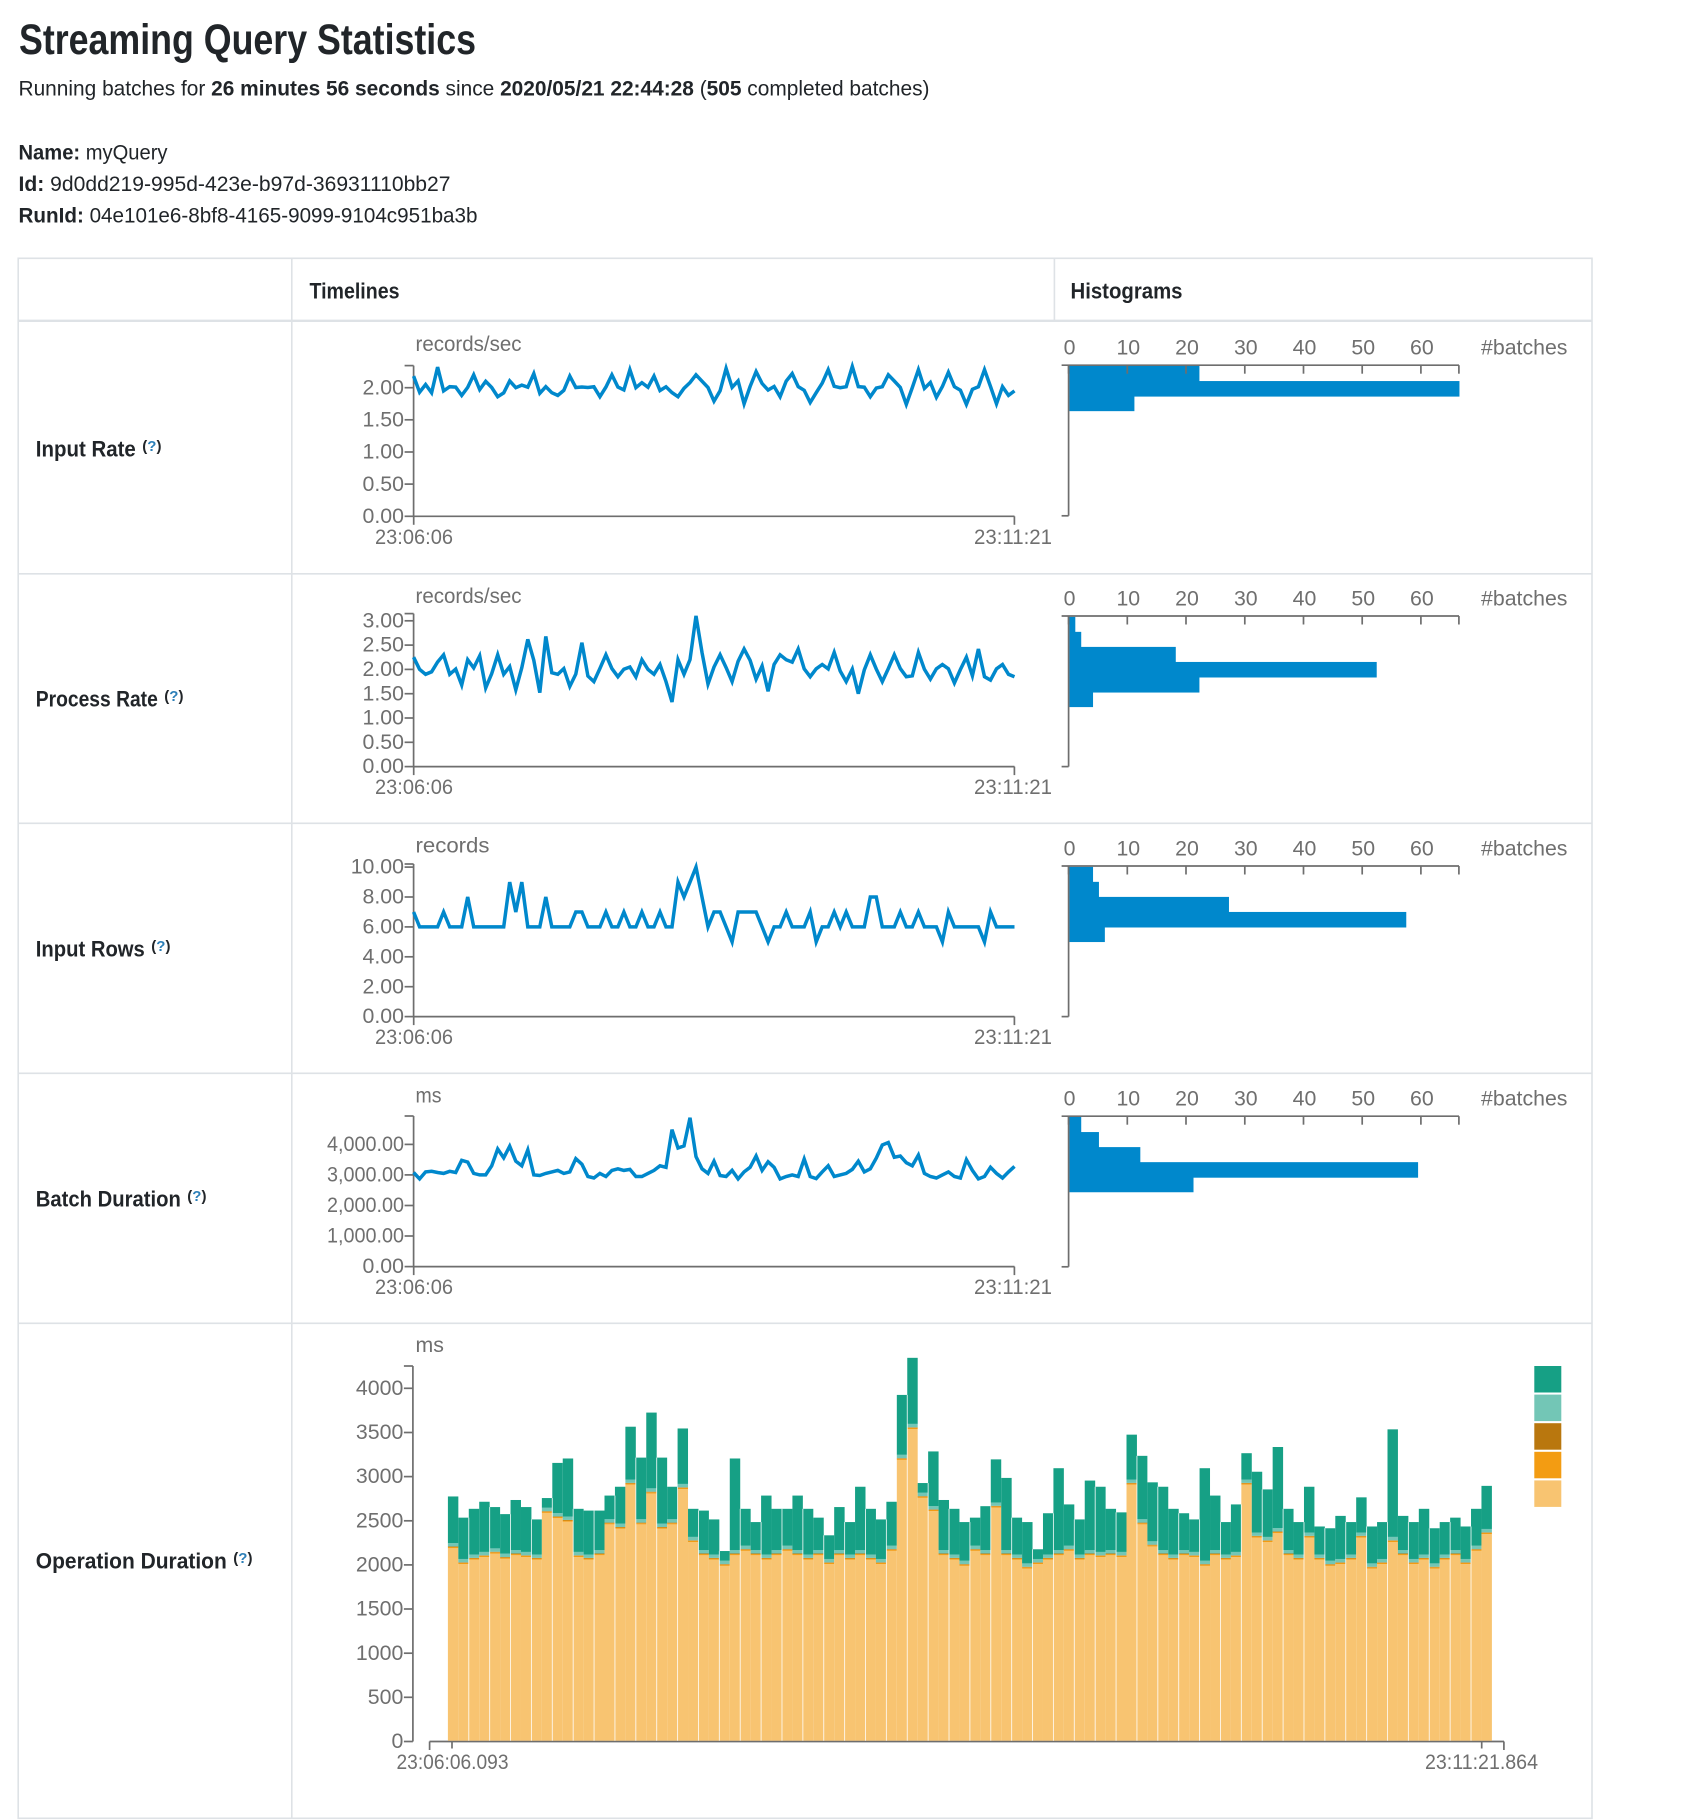 The image size is (1693, 1820). What do you see at coordinates (1127, 291) in the screenshot?
I see `svg-text: Histograms` at bounding box center [1127, 291].